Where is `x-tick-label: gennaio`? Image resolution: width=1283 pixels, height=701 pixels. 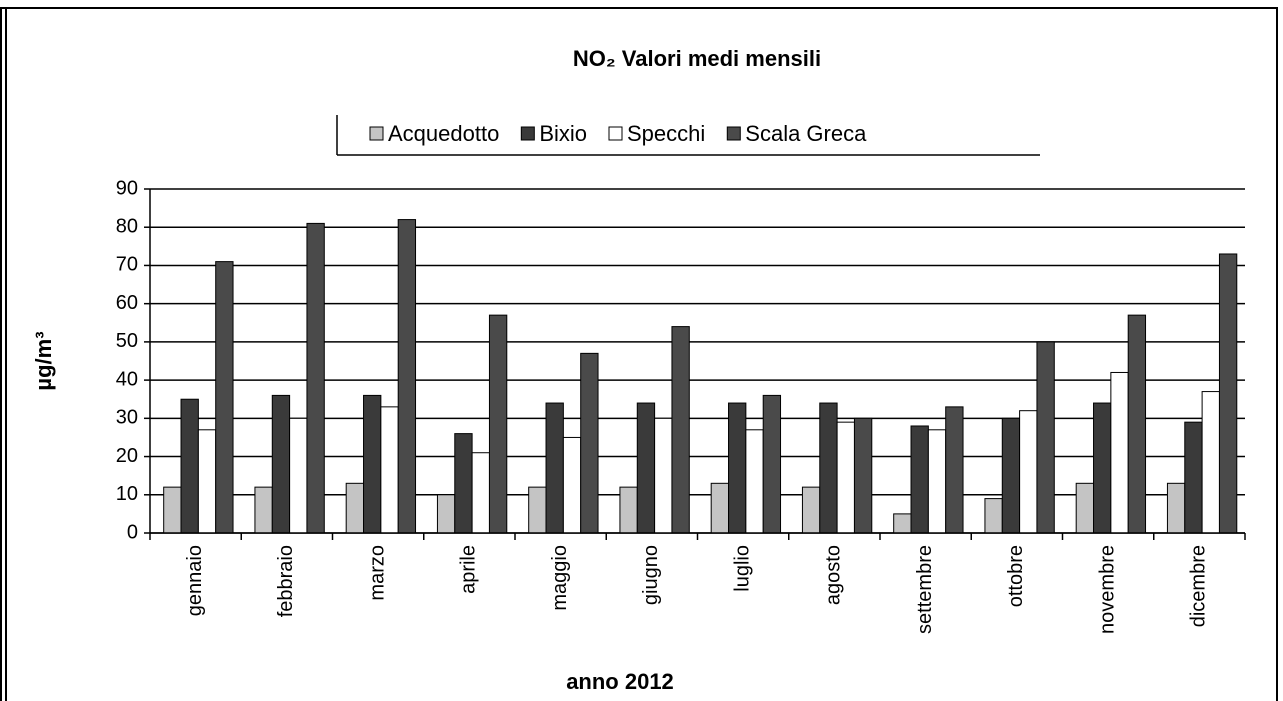
x-tick-label: gennaio is located at coordinates (195, 580).